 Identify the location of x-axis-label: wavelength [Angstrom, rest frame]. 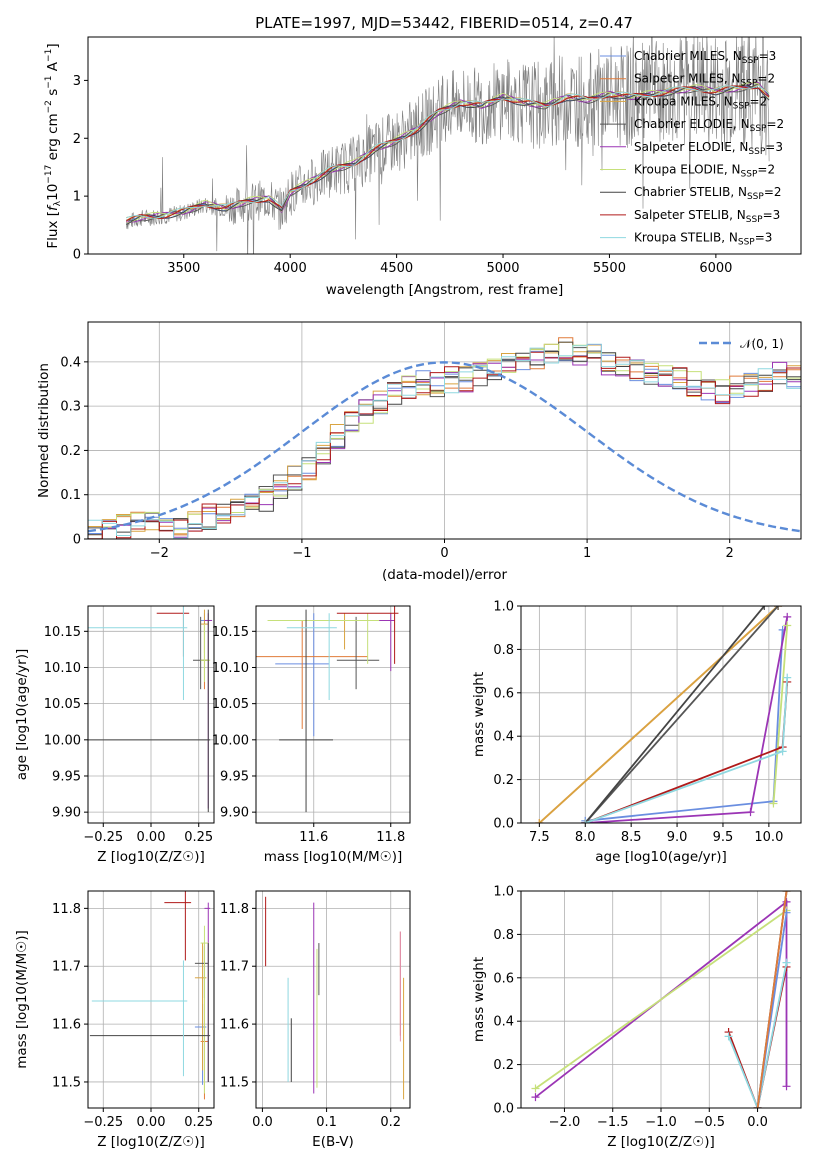
(445, 290).